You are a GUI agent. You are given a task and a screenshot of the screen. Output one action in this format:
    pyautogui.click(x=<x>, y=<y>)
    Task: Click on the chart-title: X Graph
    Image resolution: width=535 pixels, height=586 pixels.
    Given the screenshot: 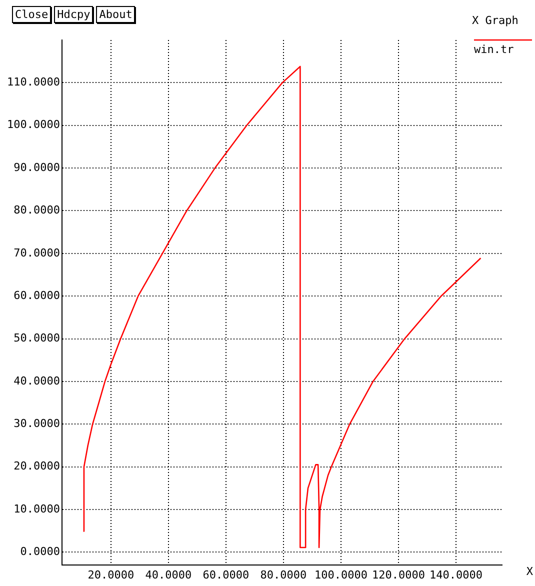 What is the action you would take?
    pyautogui.click(x=495, y=20)
    